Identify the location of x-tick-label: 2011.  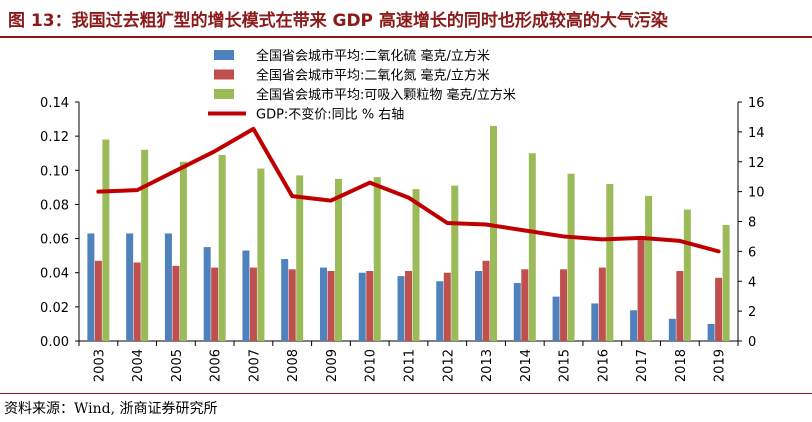
(410, 365).